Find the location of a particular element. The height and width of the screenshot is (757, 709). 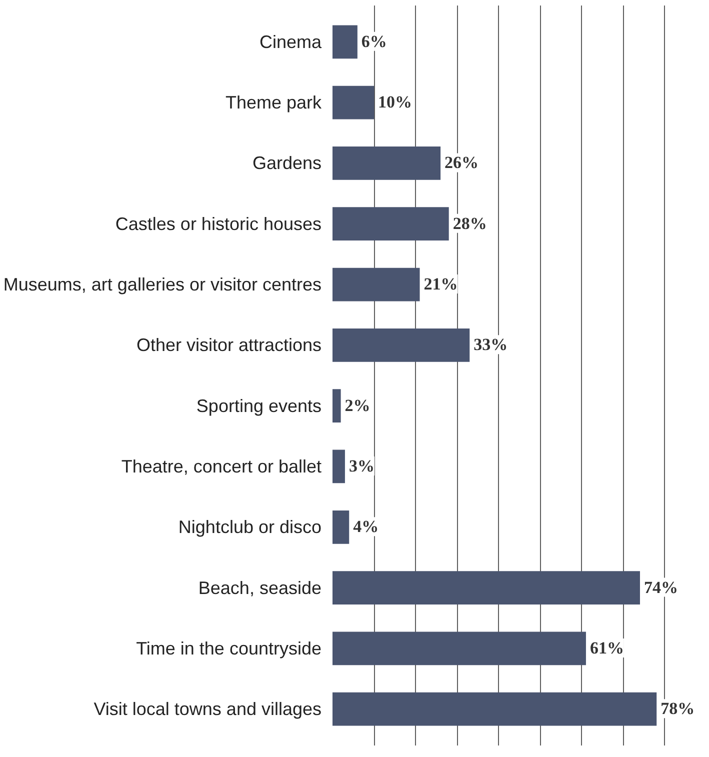

data-label: 21% is located at coordinates (441, 284).